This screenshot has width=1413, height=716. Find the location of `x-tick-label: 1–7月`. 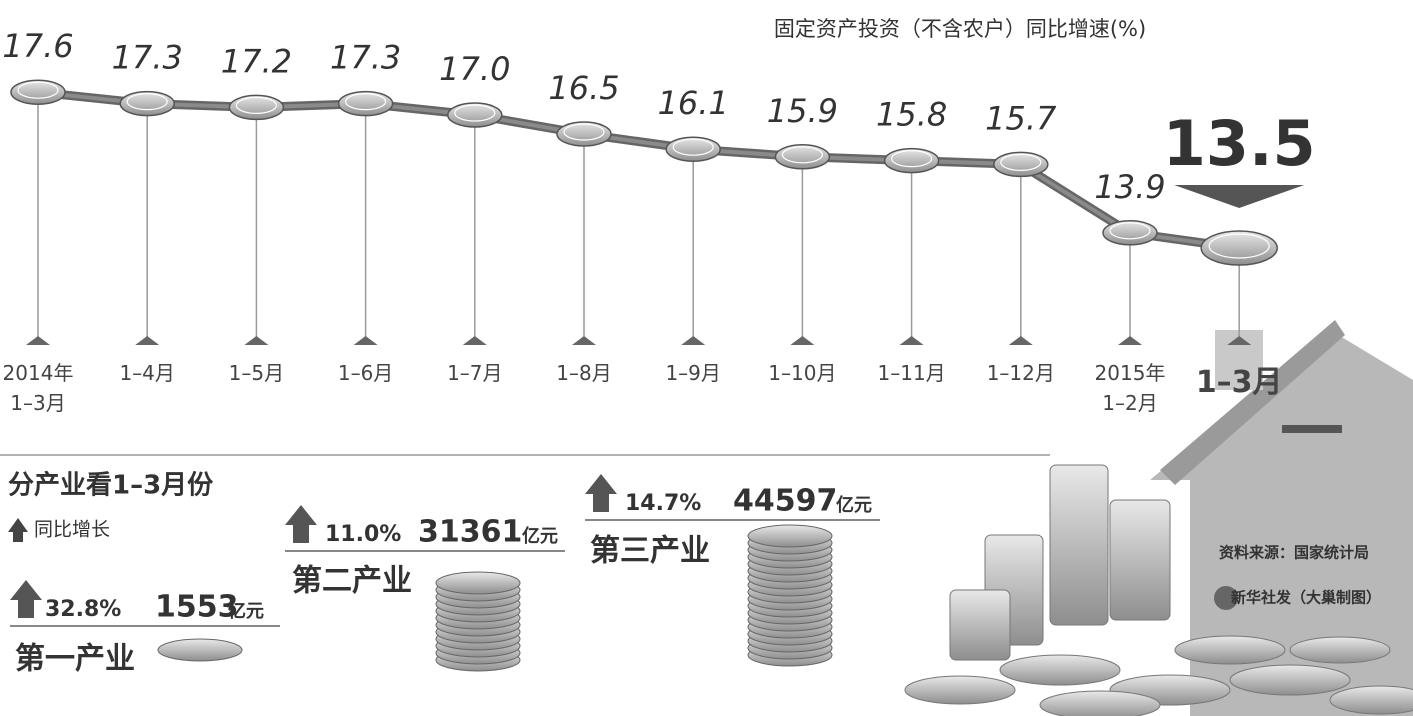

x-tick-label: 1–7月 is located at coordinates (475, 373).